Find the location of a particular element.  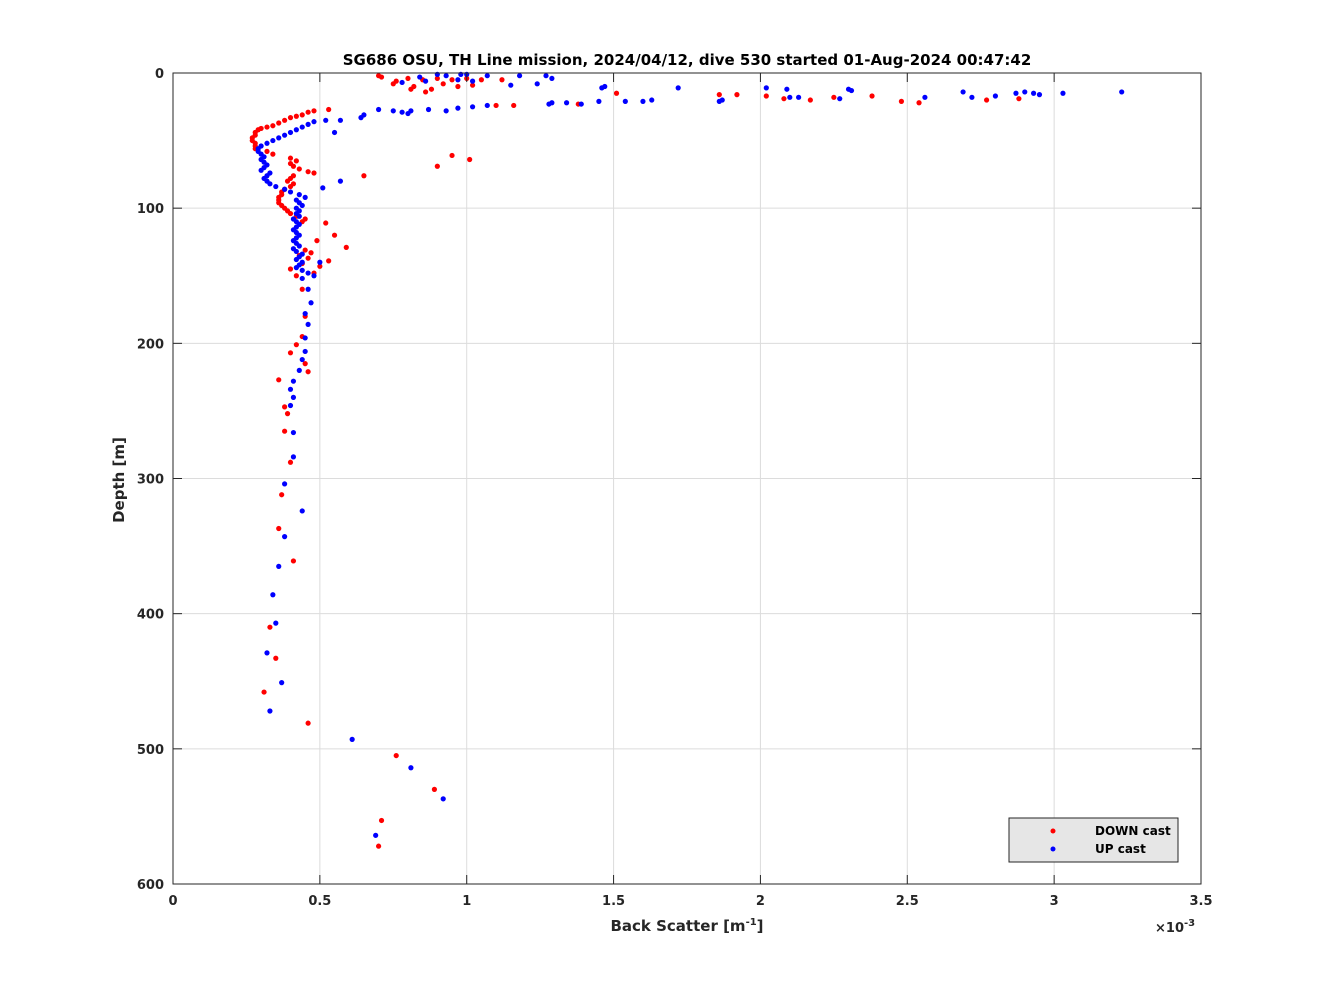

legend-marker-up-cast is located at coordinates (1053, 849).